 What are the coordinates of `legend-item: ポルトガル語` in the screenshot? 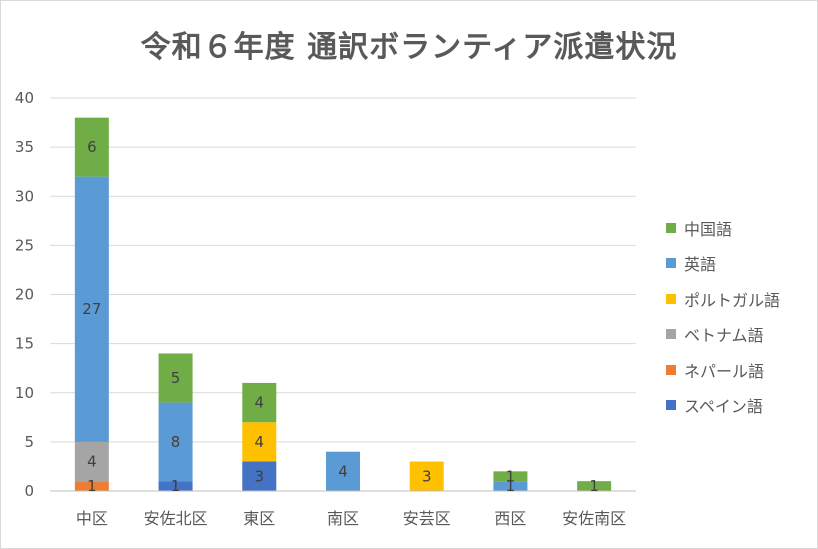 It's located at (723, 299).